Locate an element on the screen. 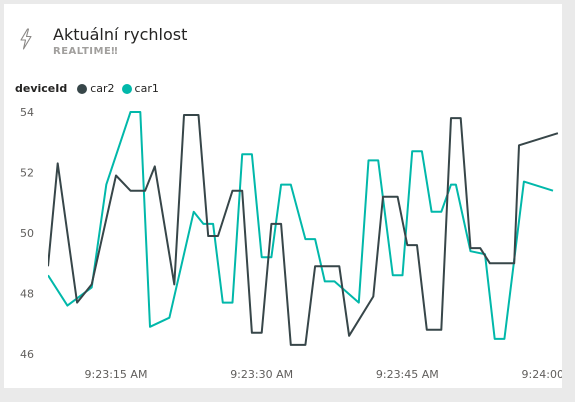 The width and height of the screenshot is (575, 402). legend-swatch-car2 is located at coordinates (82, 88).